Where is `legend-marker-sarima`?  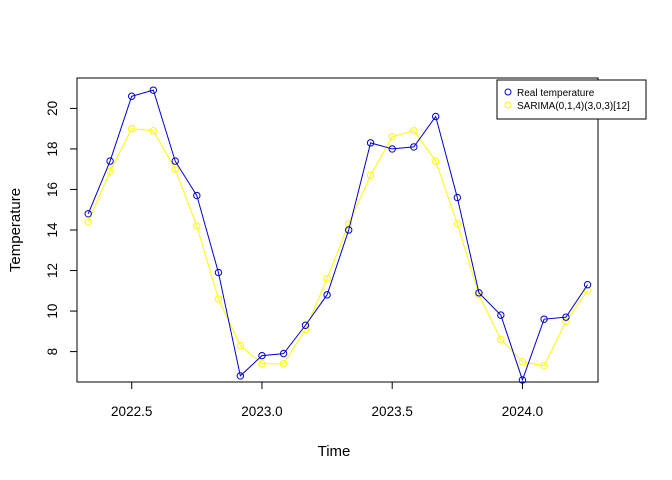 legend-marker-sarima is located at coordinates (508, 105).